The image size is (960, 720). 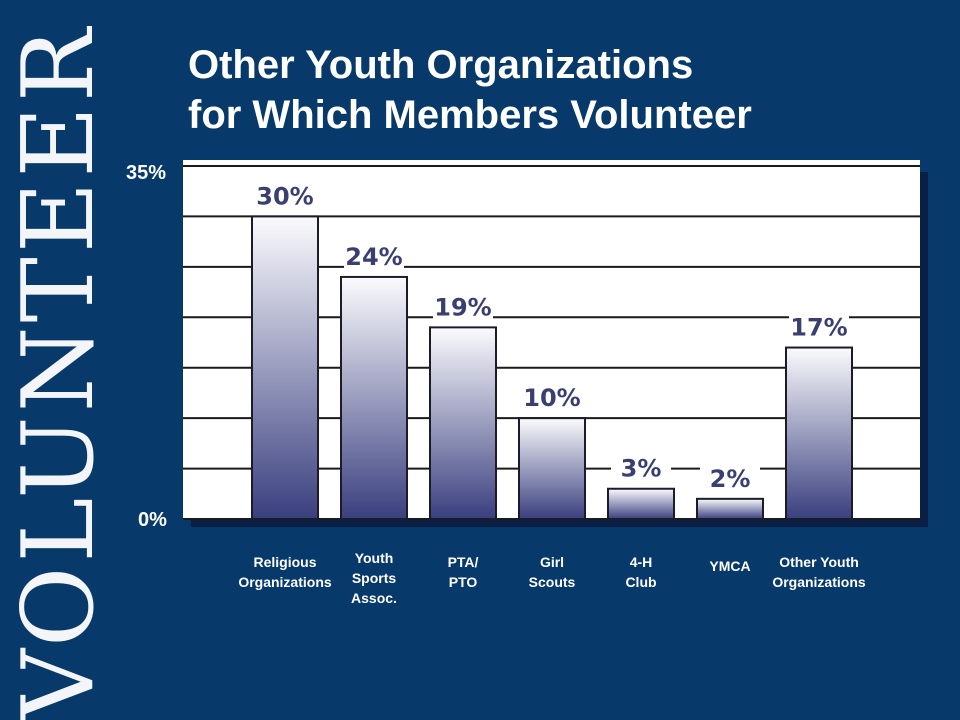 I want to click on data-label: 10%, so click(x=551, y=398).